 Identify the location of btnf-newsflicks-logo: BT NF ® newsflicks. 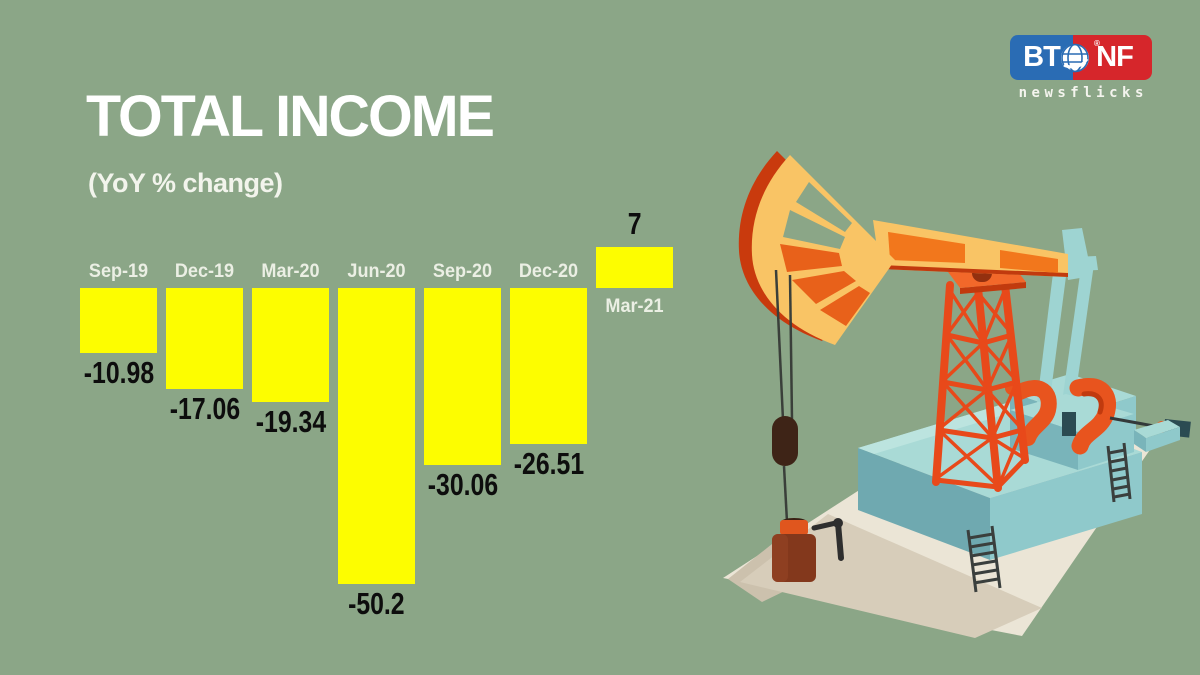
(1081, 68).